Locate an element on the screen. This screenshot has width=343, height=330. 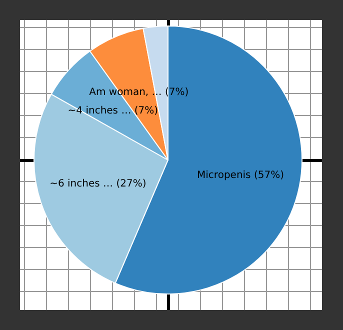
slice-label: ~4 inches … (7%) is located at coordinates (113, 111).